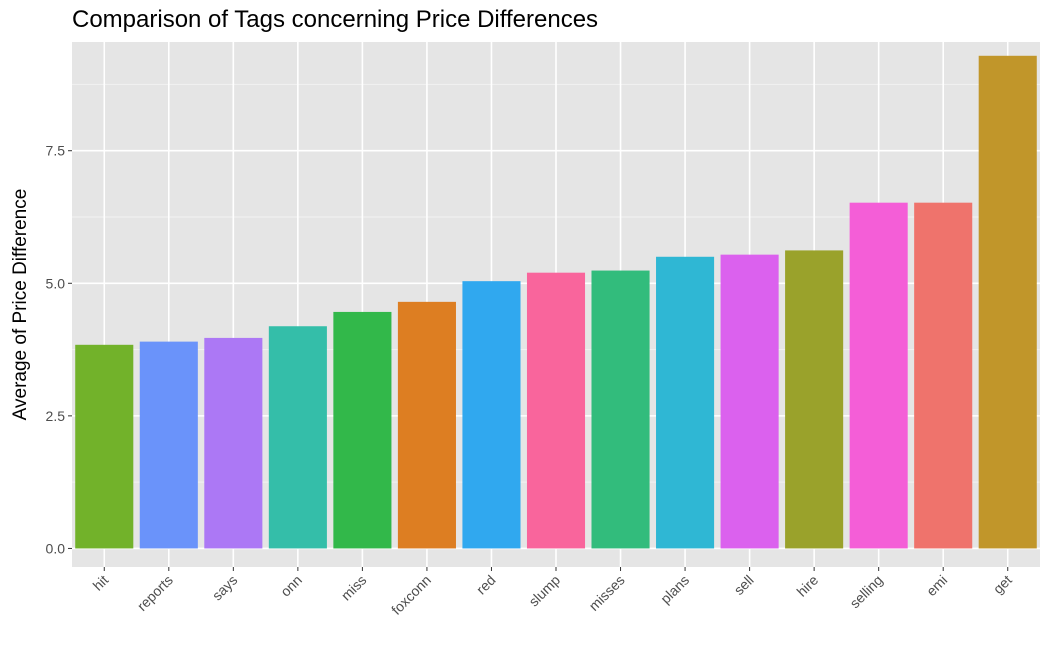 This screenshot has width=1050, height=648. What do you see at coordinates (1002, 584) in the screenshot?
I see `x-tick-label: get` at bounding box center [1002, 584].